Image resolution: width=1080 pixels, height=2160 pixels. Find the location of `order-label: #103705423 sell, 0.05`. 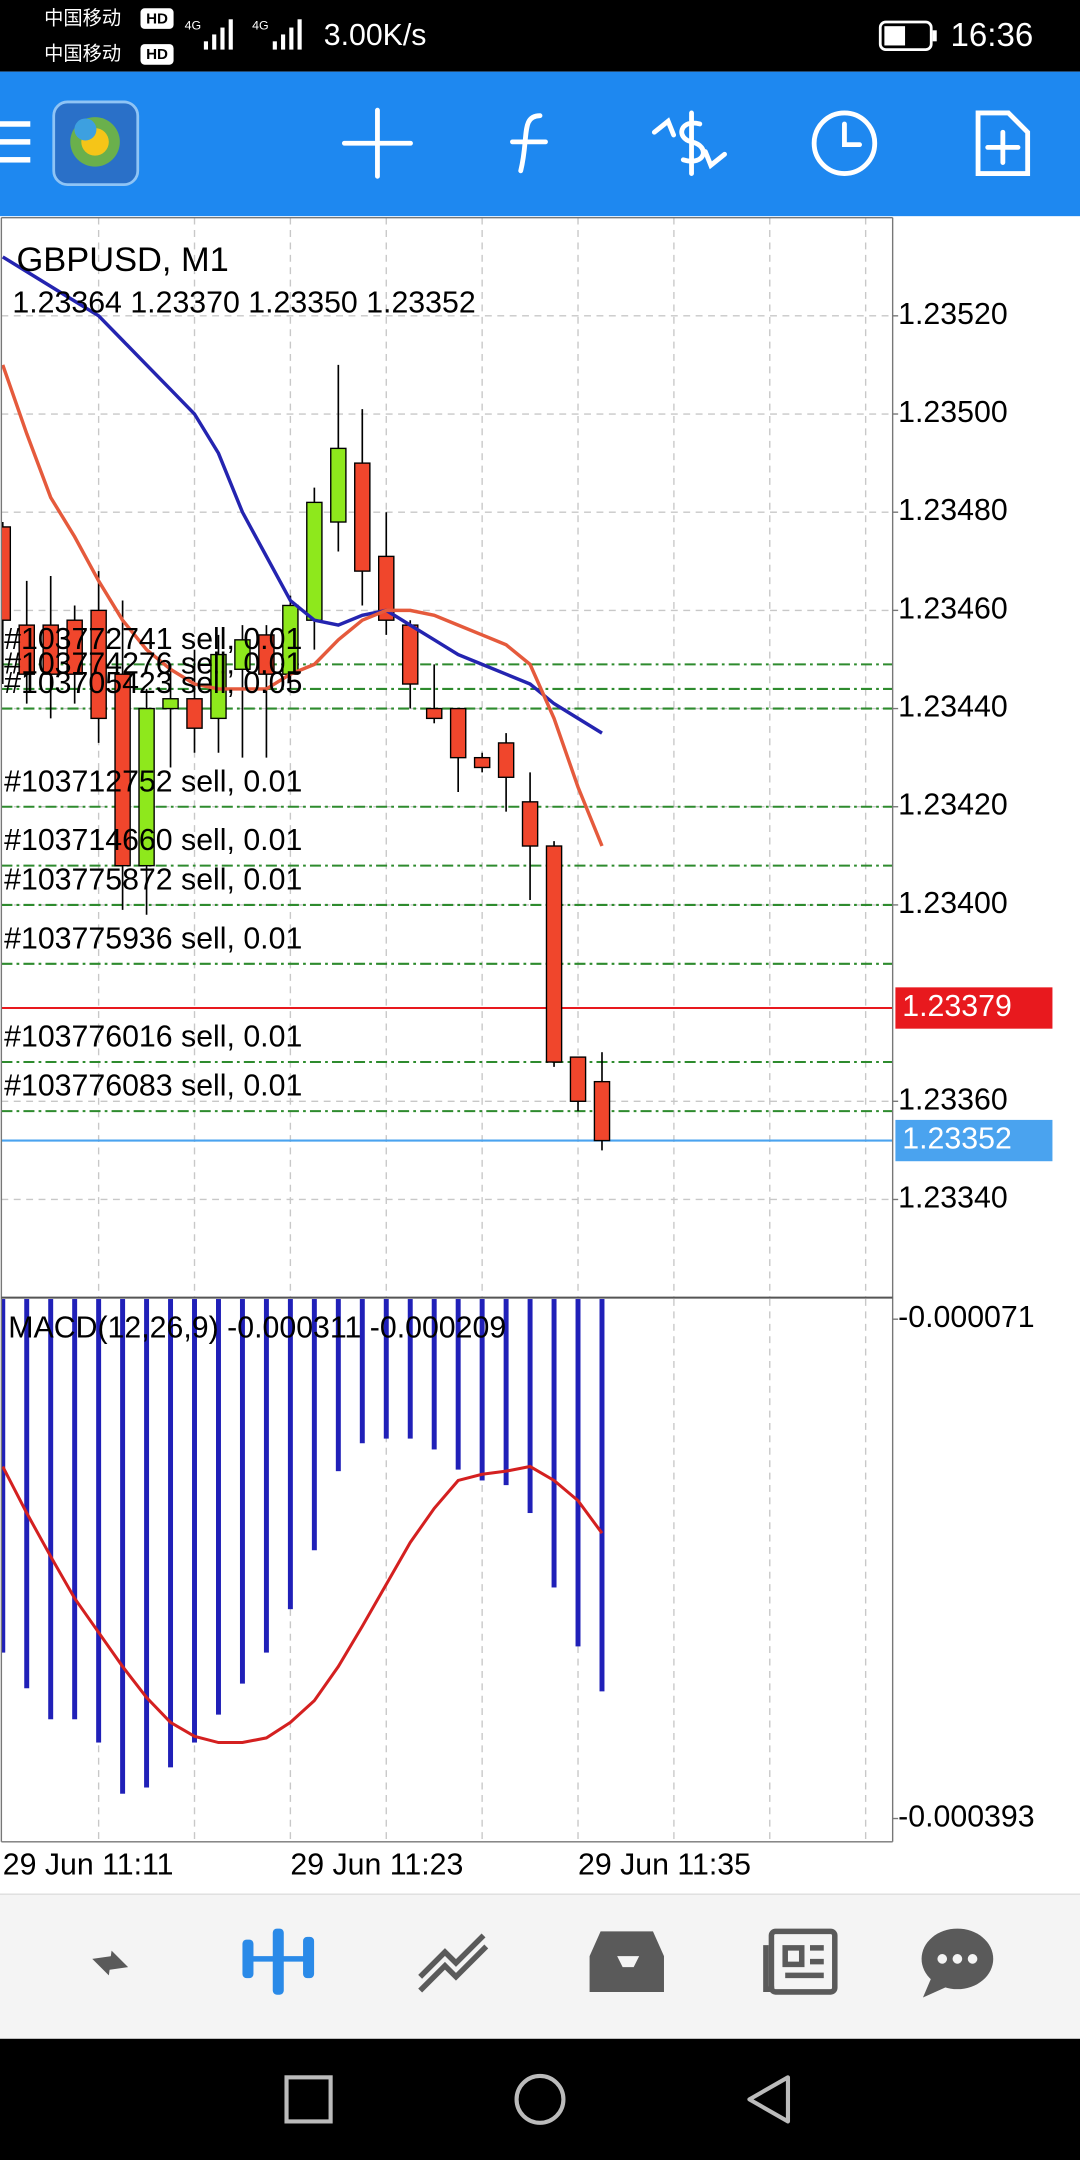

order-label: #103705423 sell, 0.05 is located at coordinates (153, 683).